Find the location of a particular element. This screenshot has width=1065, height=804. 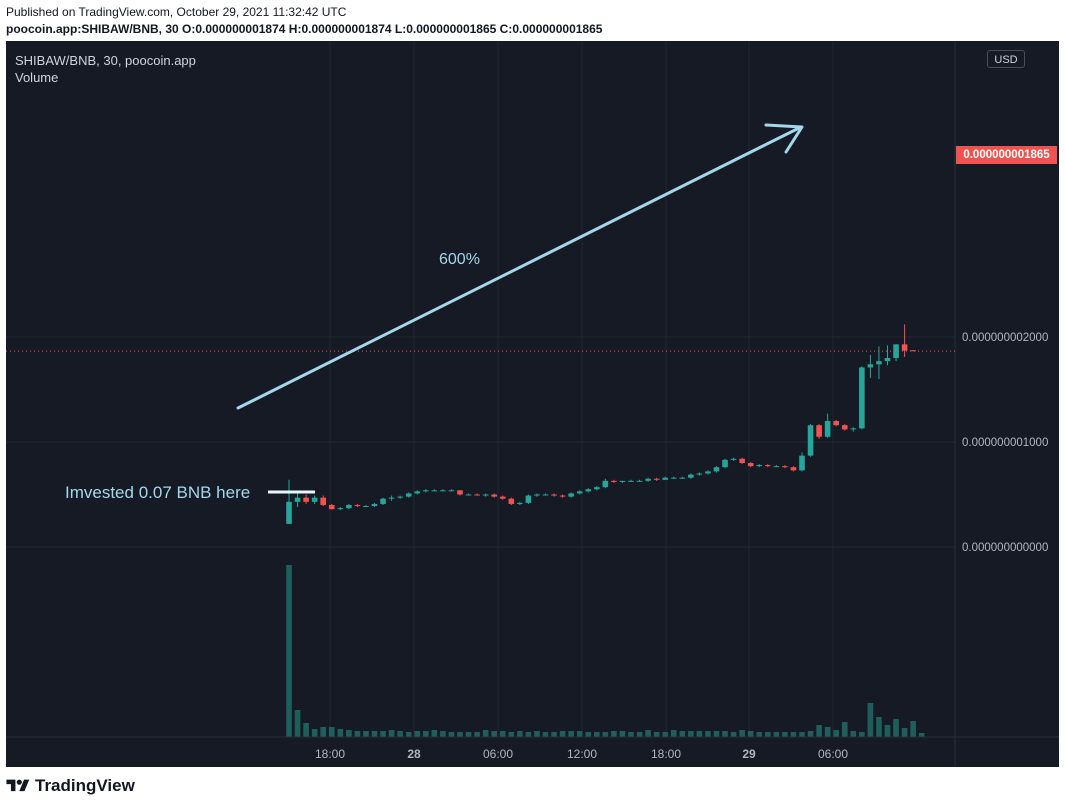

ohlc-close-label: C: is located at coordinates (506, 29).